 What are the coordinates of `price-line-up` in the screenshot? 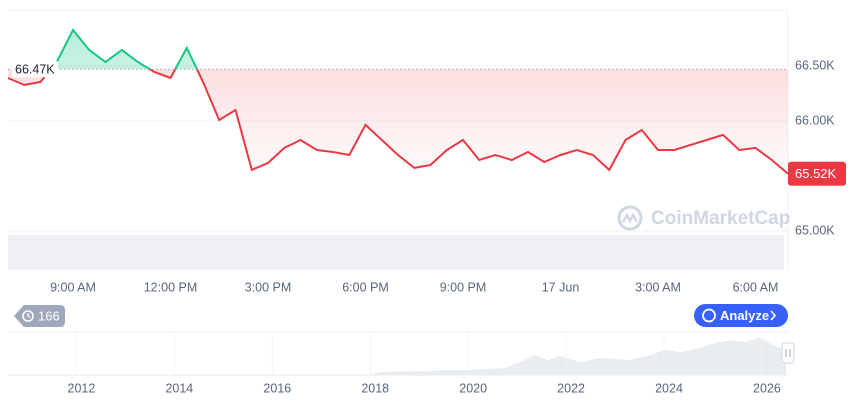 It's located at (124, 49).